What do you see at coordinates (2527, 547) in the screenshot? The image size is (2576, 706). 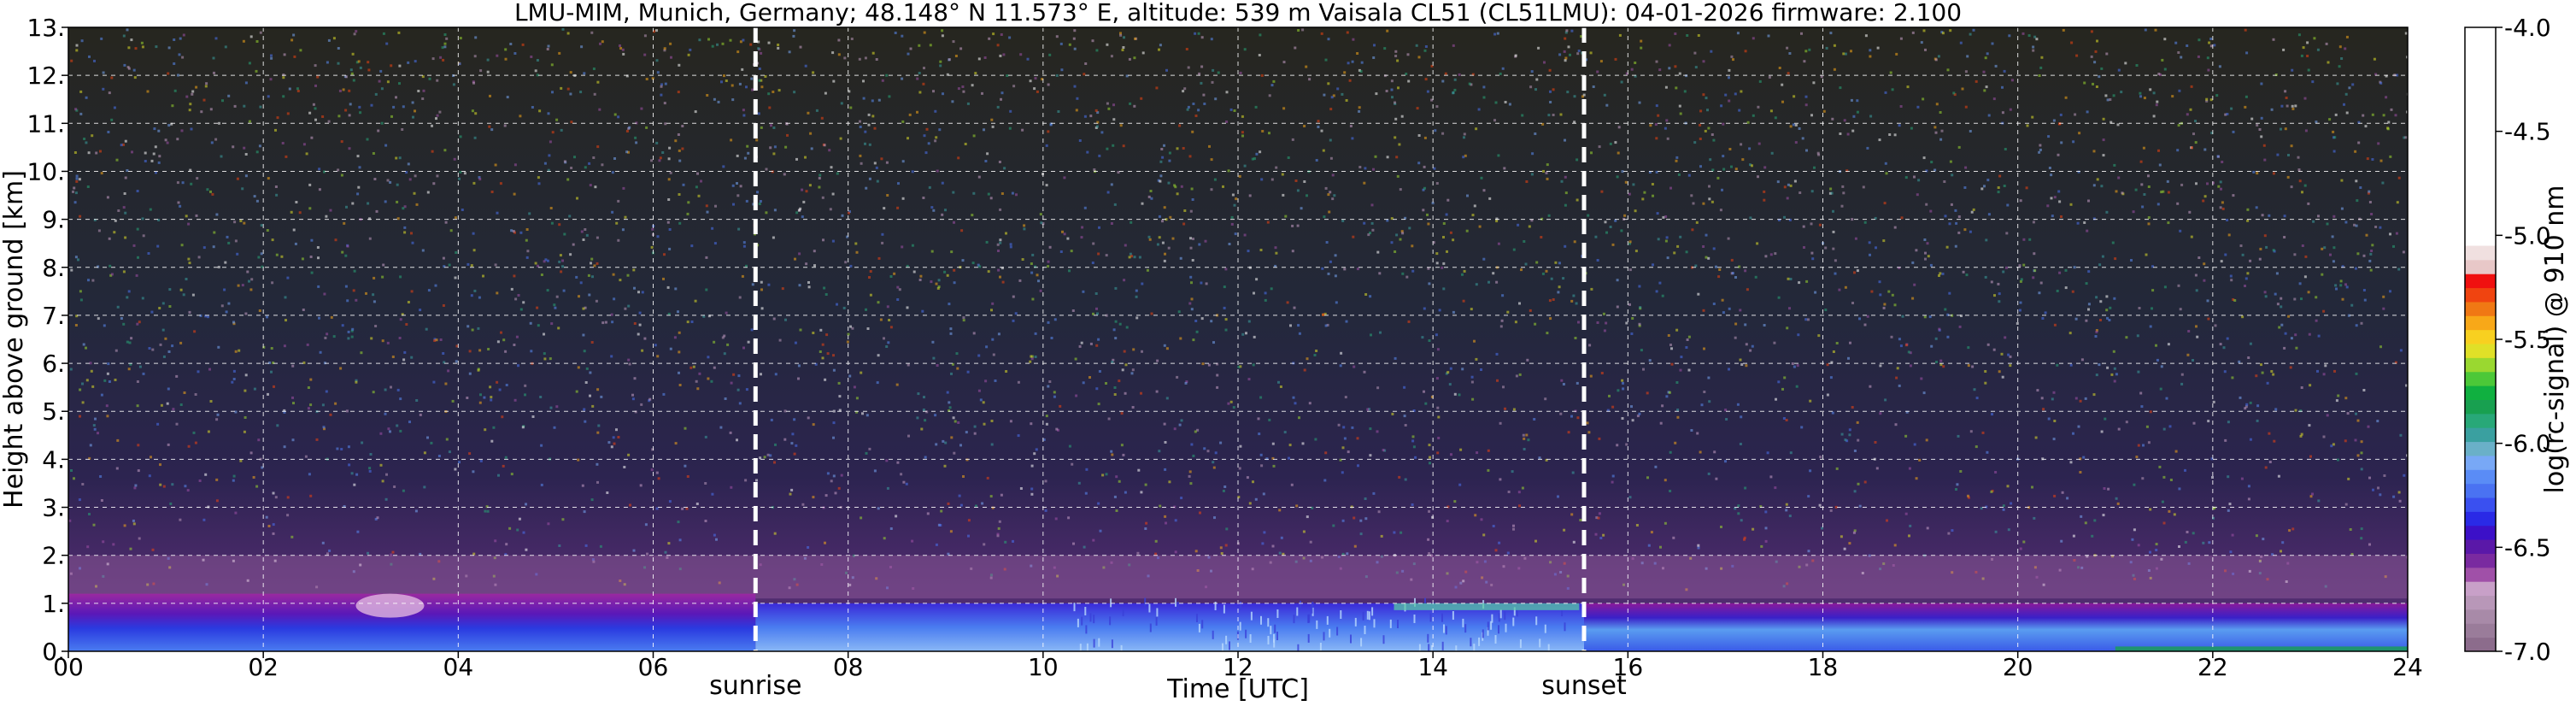 I see `colorbar-tick-label: -6.5` at bounding box center [2527, 547].